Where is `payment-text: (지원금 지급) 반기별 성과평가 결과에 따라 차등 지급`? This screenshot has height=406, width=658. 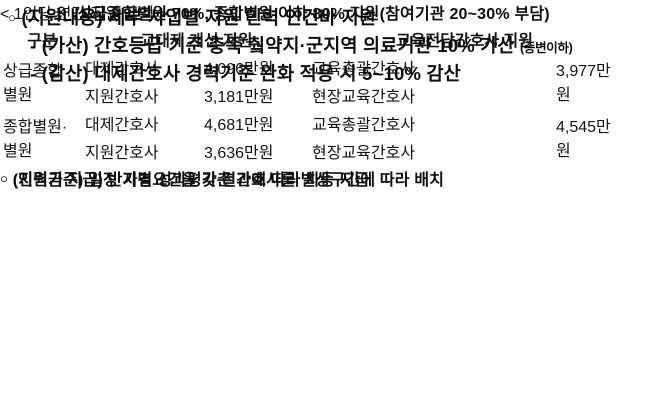
payment-text: (지원금 지급) 반기별 성과평가 결과에 따라 차등 지급 is located at coordinates (191, 180).